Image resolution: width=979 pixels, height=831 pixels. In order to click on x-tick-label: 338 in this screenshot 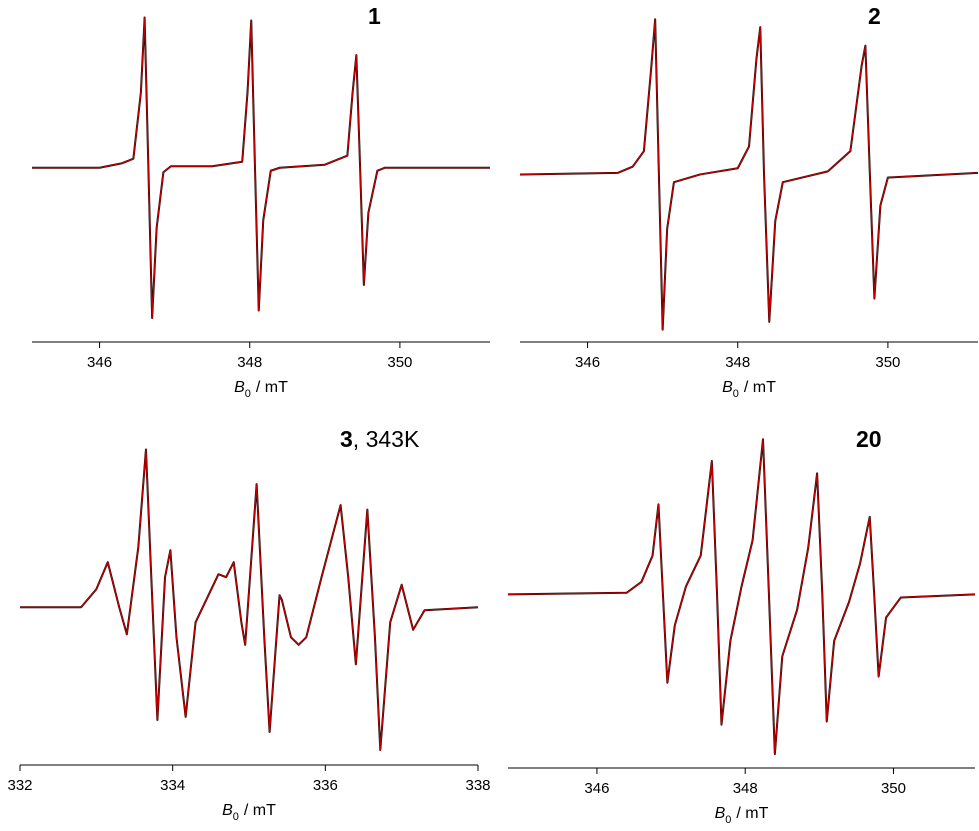, I will do `click(477, 785)`.